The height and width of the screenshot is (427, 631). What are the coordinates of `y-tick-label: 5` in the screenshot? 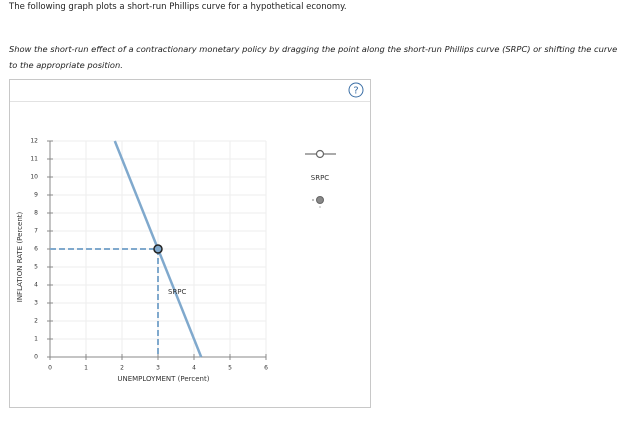 It's located at (36, 267).